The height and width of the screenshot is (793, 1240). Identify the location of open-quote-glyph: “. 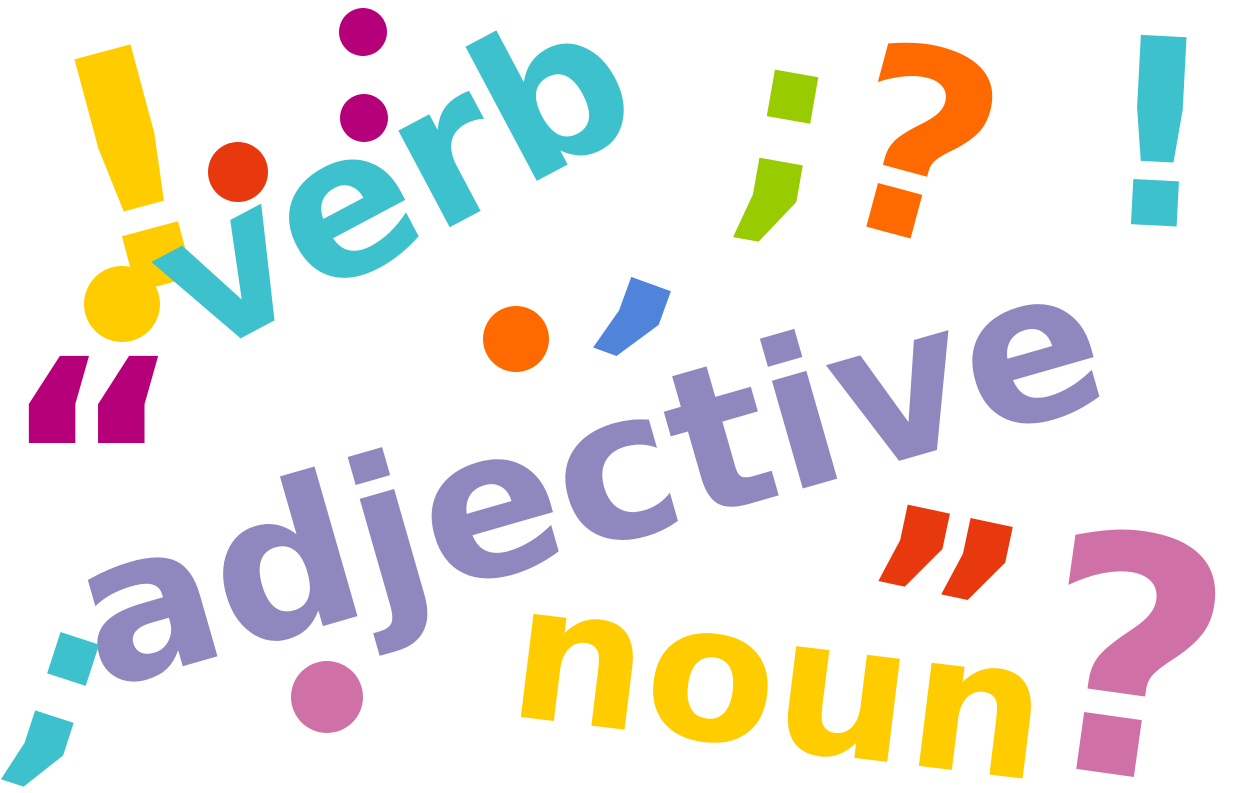
(92, 464).